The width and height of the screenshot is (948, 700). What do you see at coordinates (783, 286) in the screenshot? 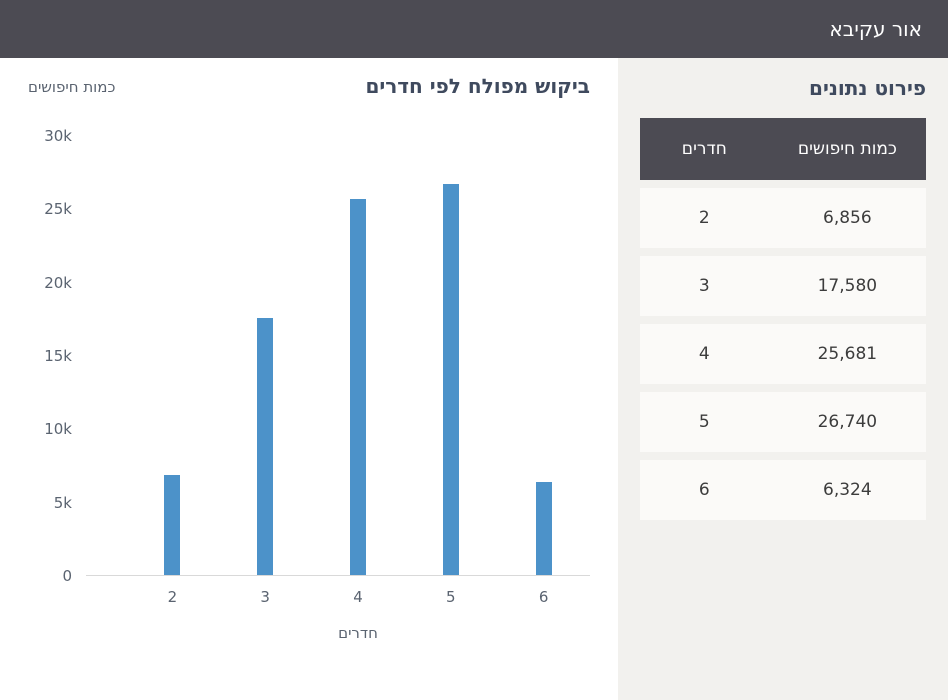
I see `table-row: 17,580 3` at bounding box center [783, 286].